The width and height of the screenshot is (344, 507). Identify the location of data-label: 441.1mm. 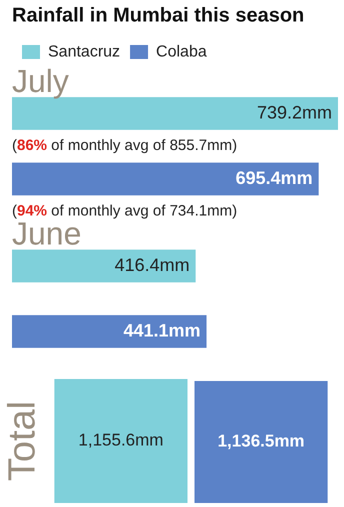
(162, 330).